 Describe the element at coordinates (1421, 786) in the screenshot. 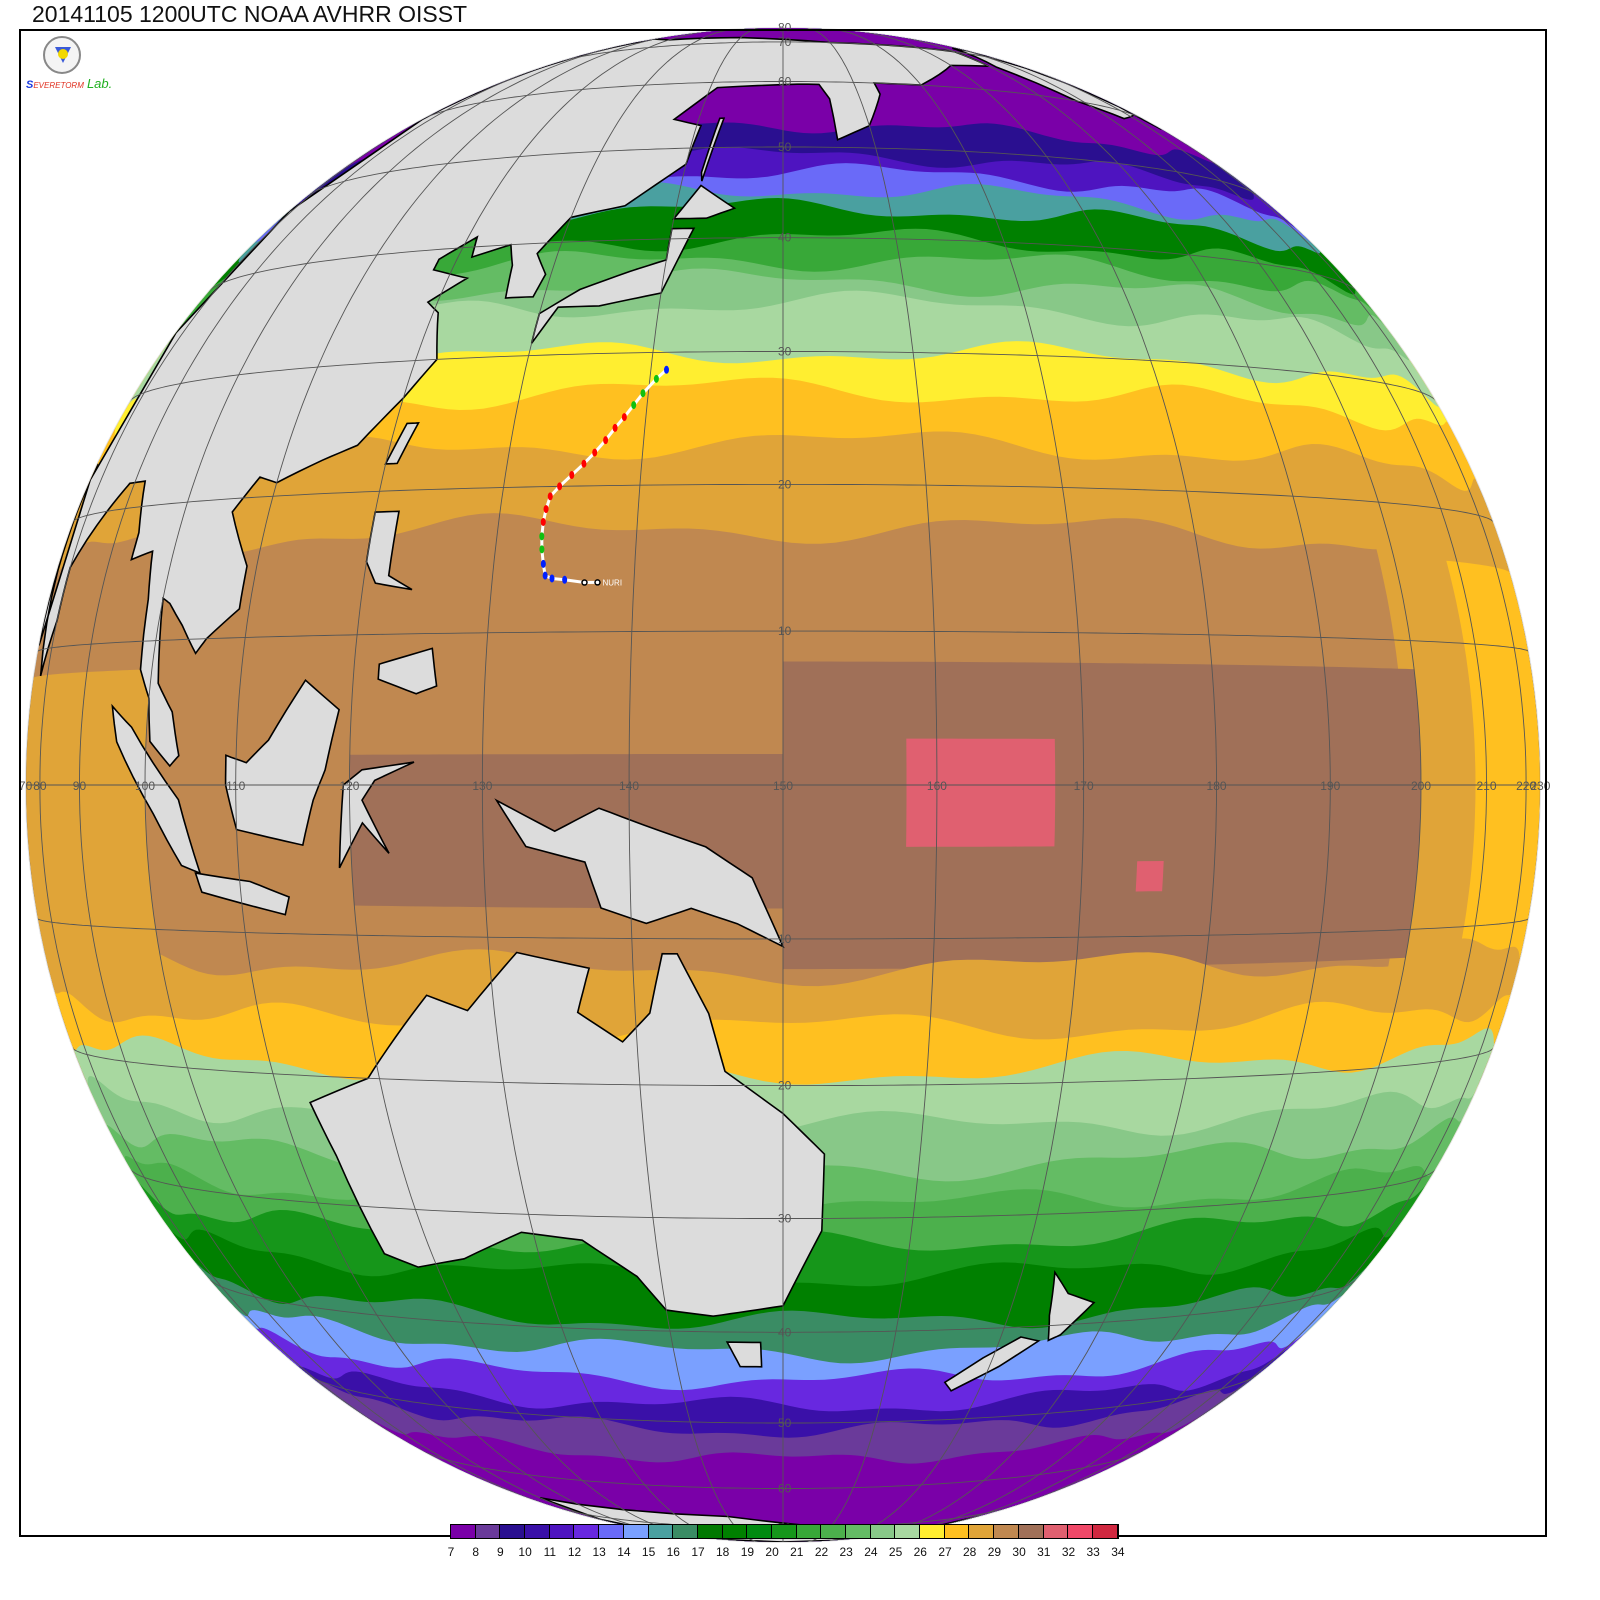

I see `longitude-label: 200` at that location.